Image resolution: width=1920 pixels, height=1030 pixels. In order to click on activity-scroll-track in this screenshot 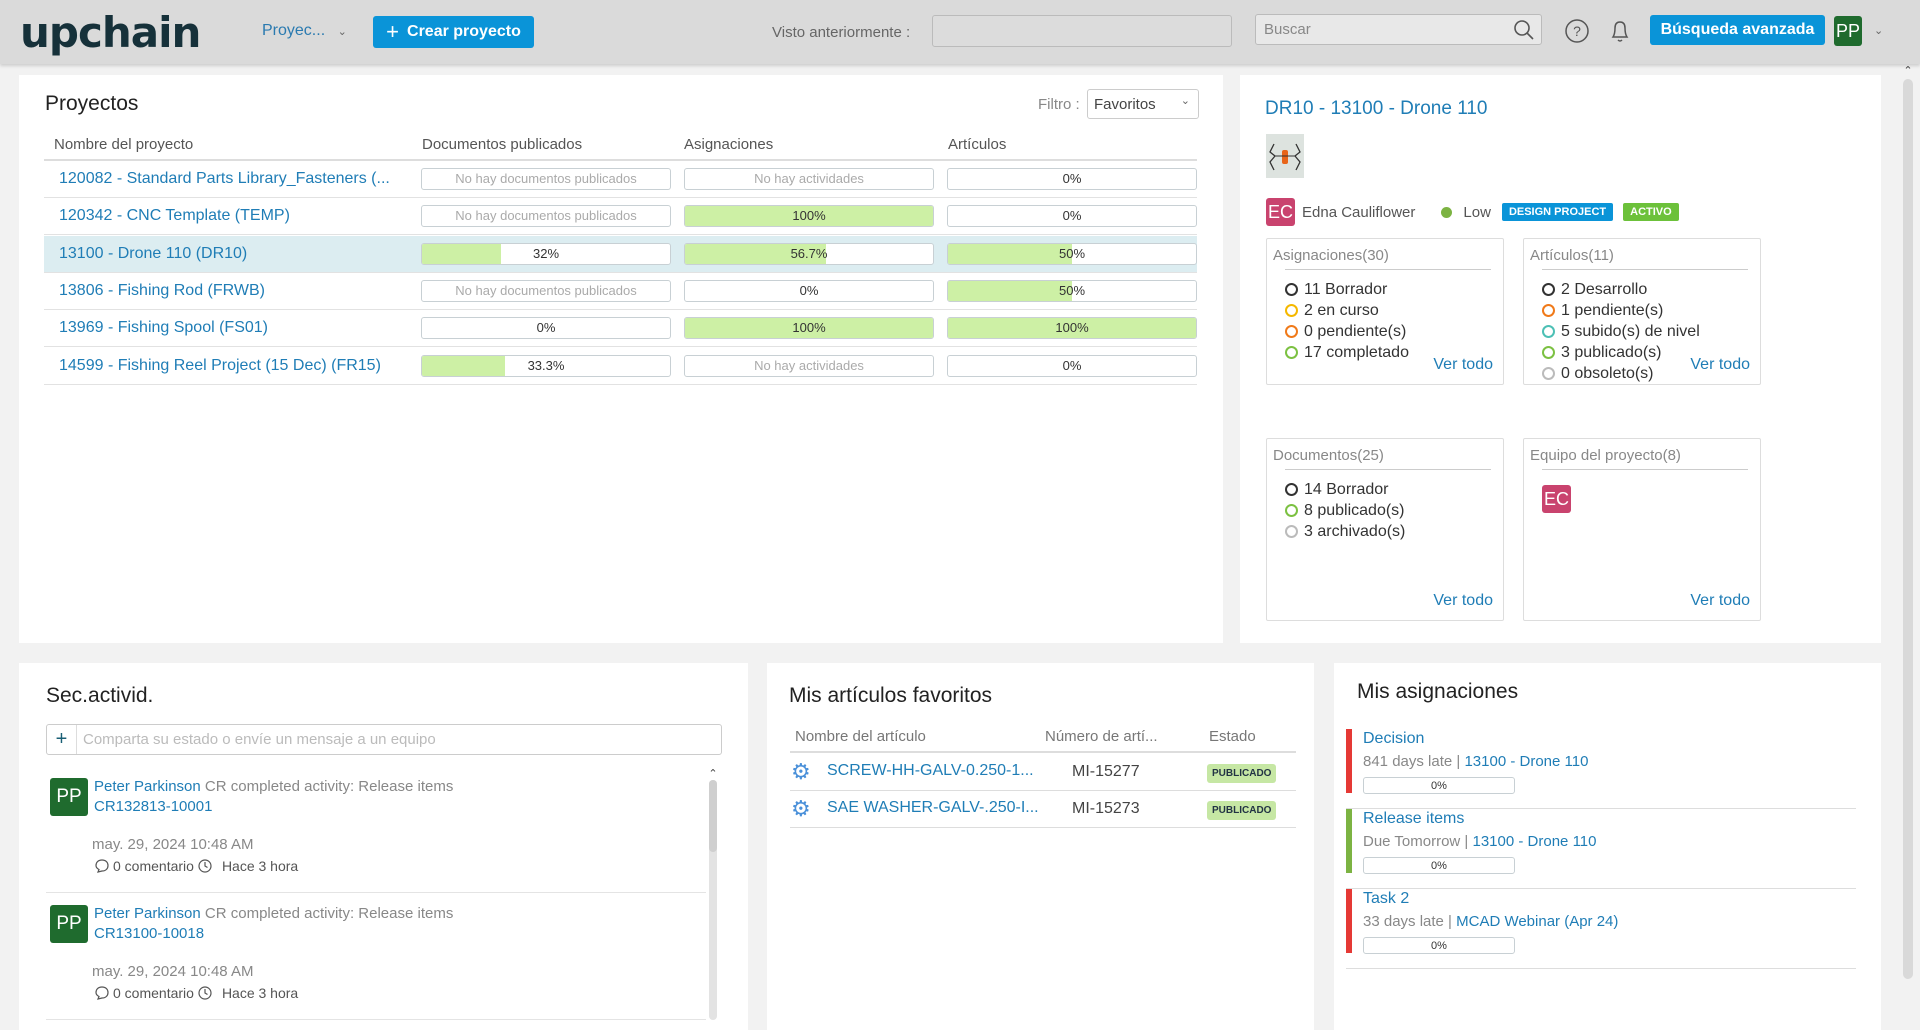, I will do `click(713, 900)`.